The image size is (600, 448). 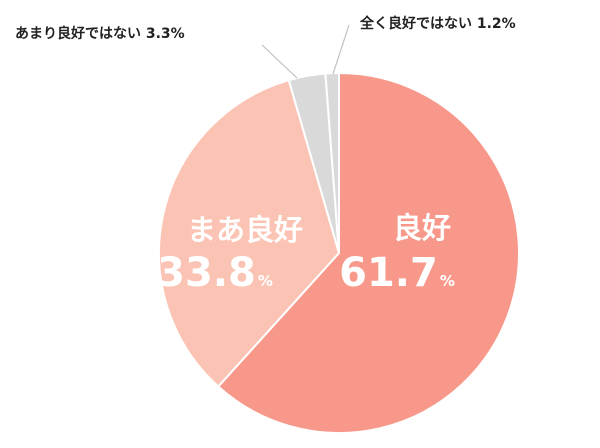 I want to click on slice-label-somewhat-good: まあ良好, so click(x=245, y=230).